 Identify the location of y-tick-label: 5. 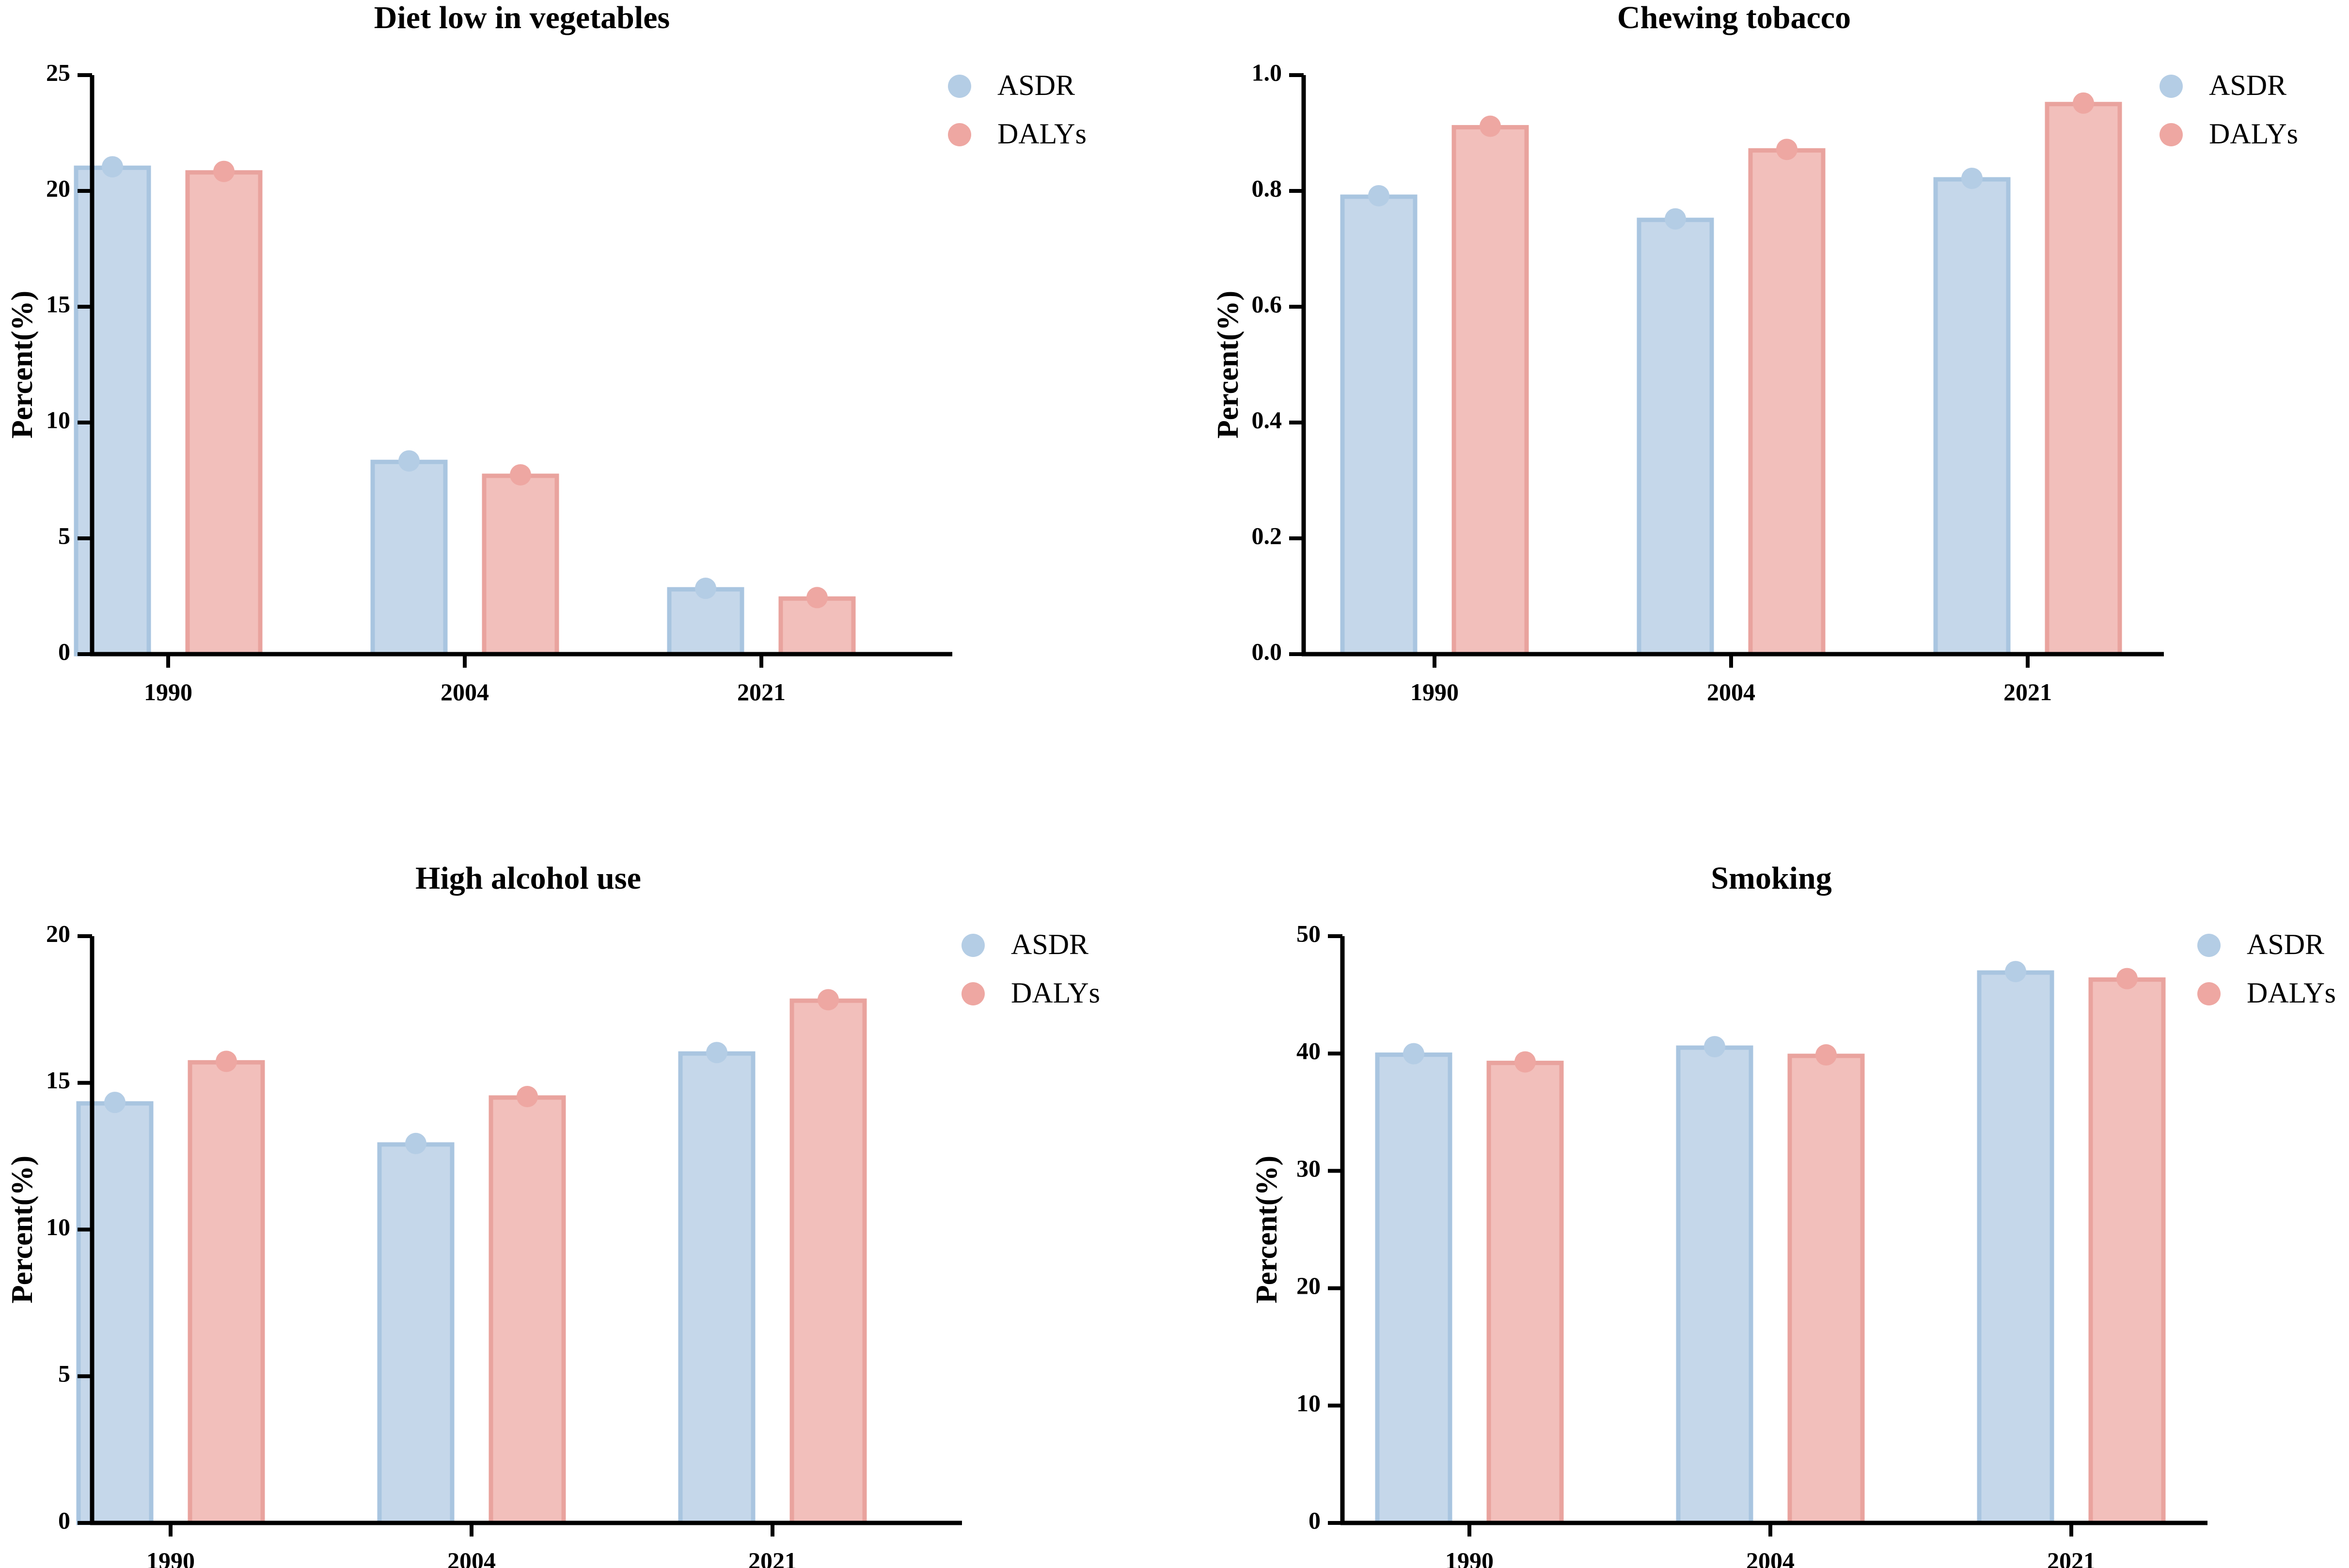
(64, 535).